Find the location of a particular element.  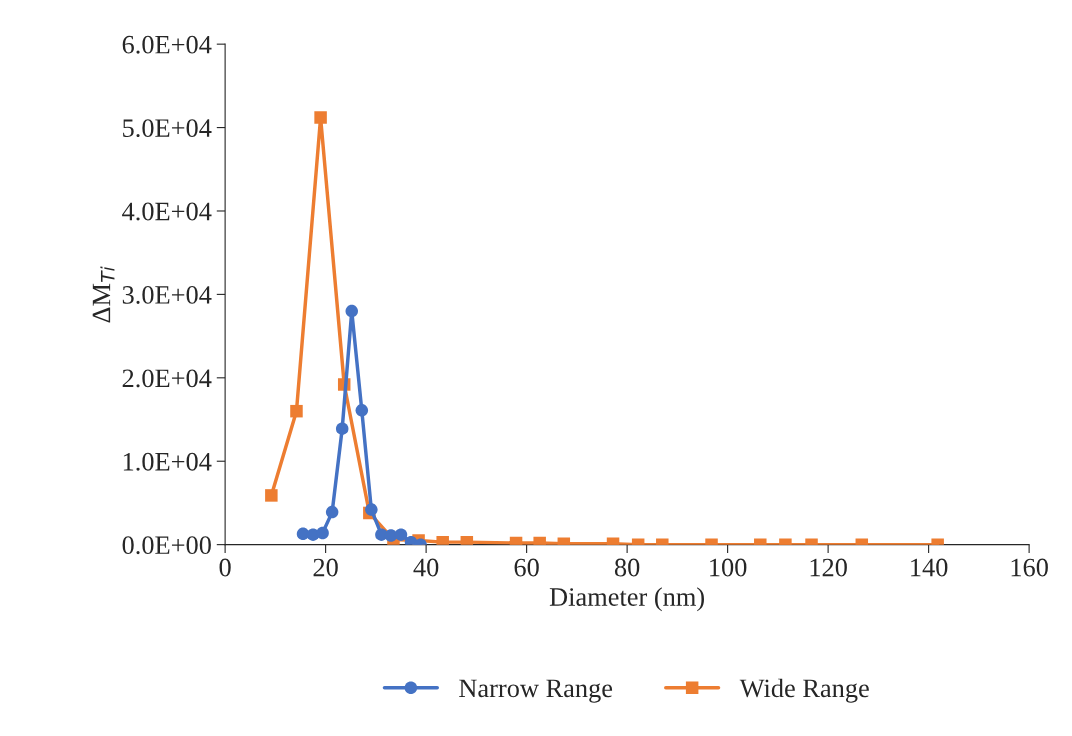

y-tick-label: 2.0E+04 is located at coordinates (167, 378).